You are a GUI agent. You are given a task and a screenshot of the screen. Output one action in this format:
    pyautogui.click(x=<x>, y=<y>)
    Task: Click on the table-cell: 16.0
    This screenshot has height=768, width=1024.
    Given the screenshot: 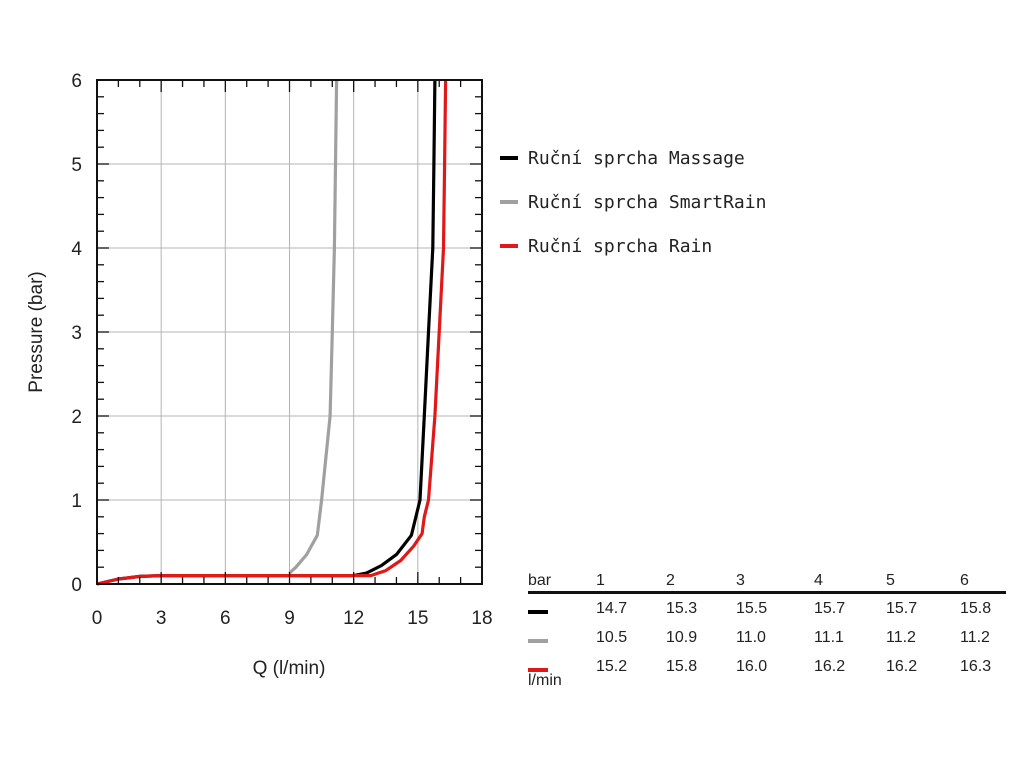 What is the action you would take?
    pyautogui.click(x=752, y=666)
    